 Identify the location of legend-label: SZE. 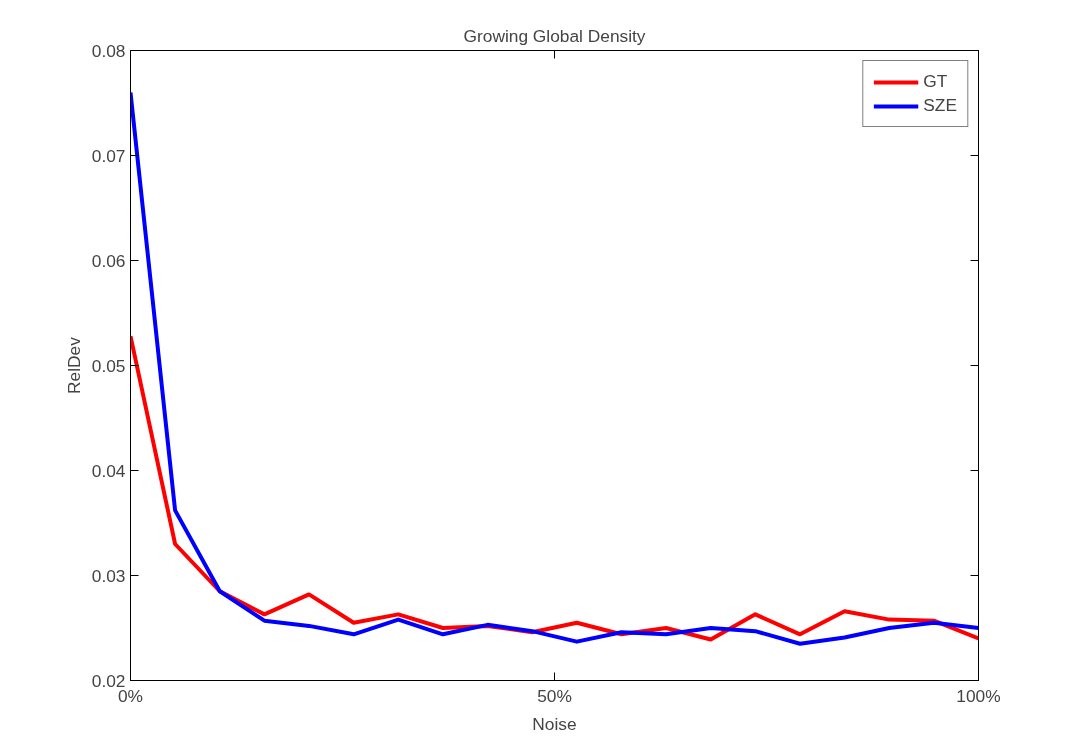
(940, 105).